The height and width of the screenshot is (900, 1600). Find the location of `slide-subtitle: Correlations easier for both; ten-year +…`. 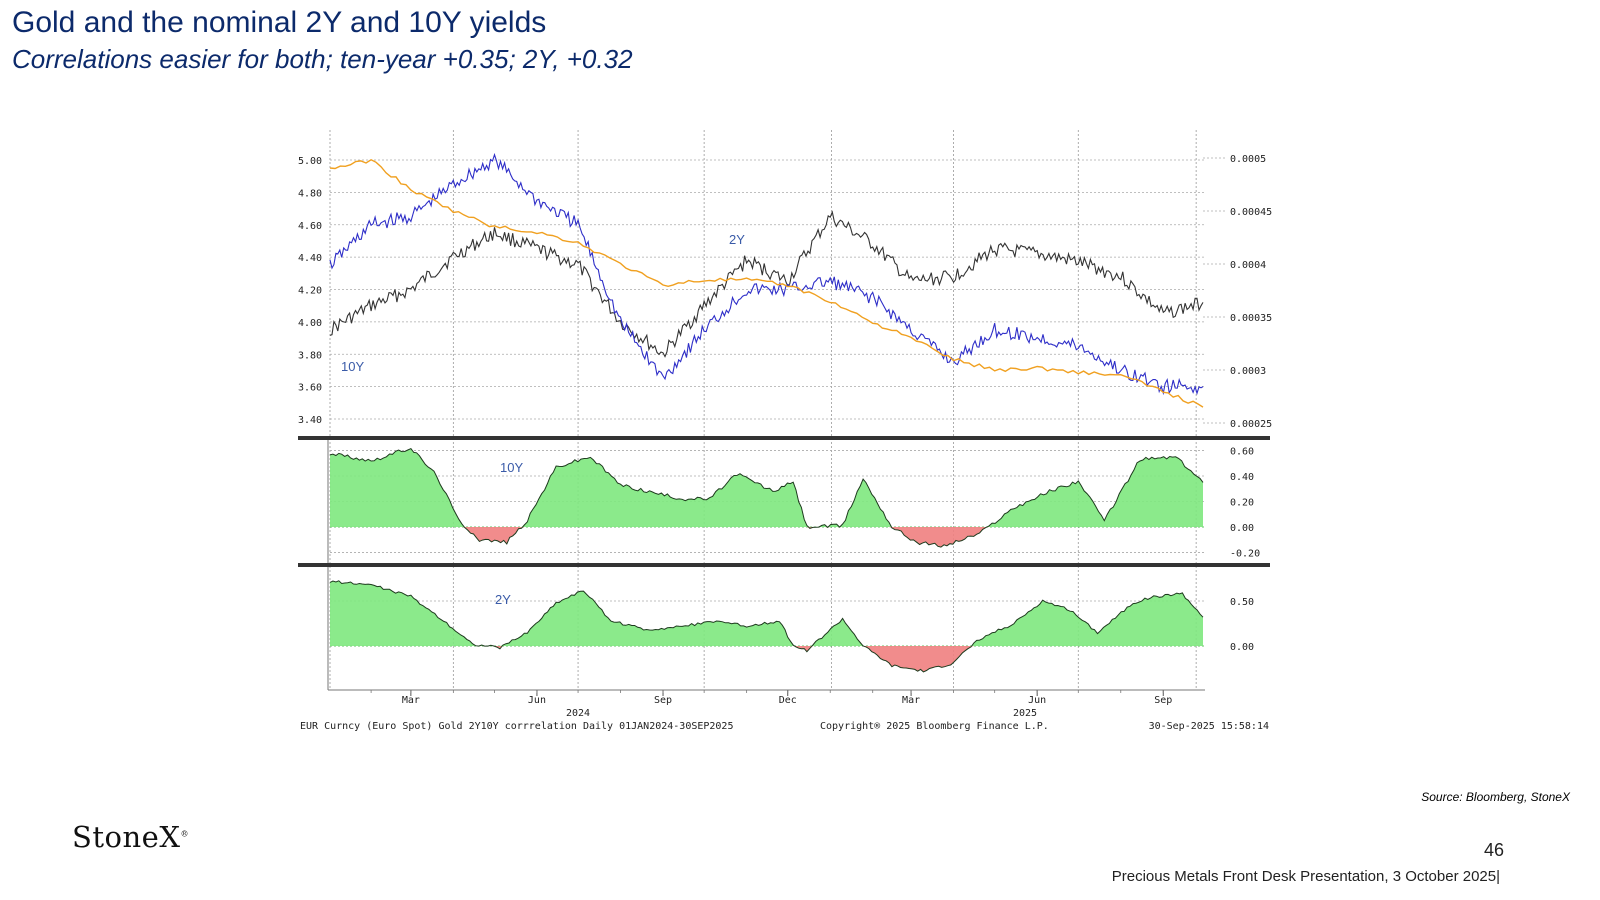

slide-subtitle: Correlations easier for both; ten-year +… is located at coordinates (322, 59).